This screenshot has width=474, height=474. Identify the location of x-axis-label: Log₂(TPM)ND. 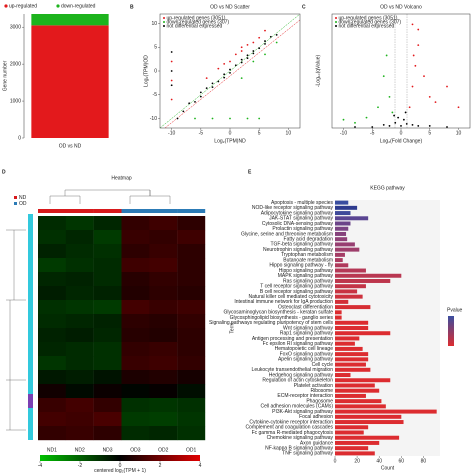
(230, 141).